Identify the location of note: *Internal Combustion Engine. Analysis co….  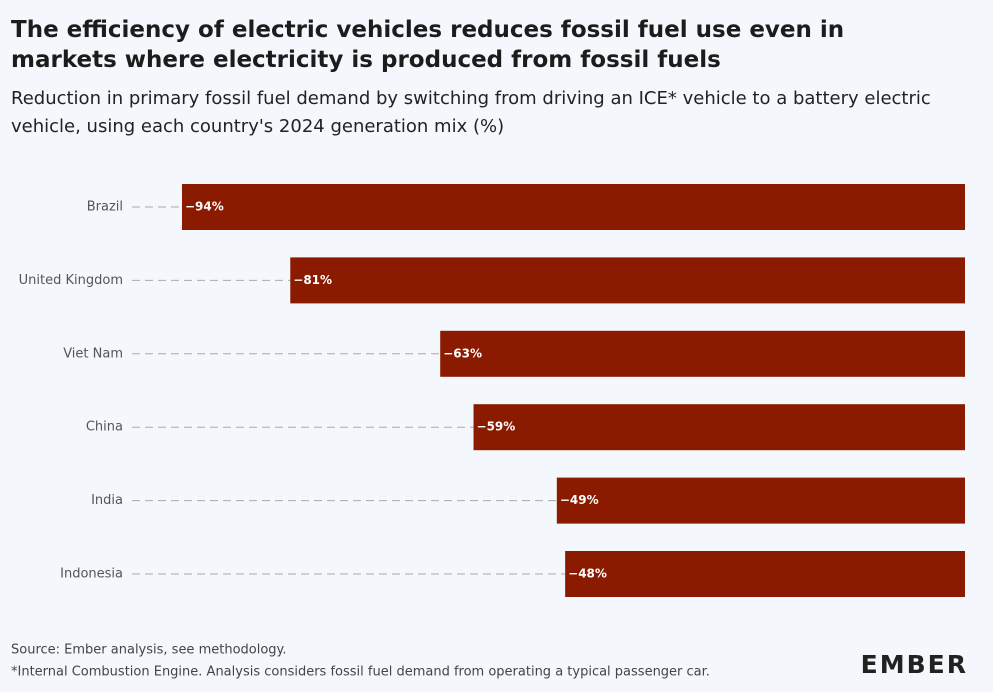
(360, 672).